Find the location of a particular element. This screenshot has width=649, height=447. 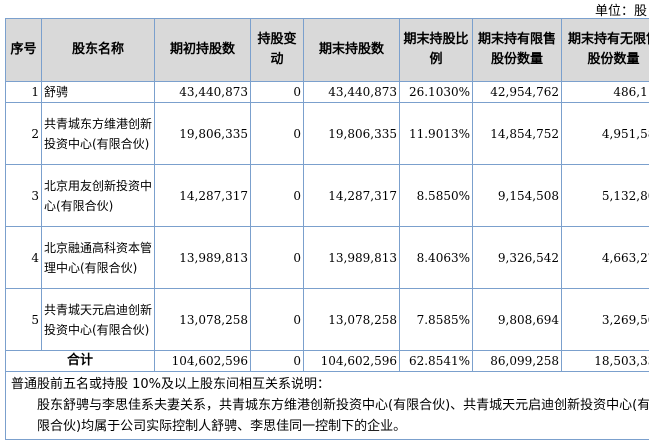

cell-start: 14,287,317 is located at coordinates (202, 195).